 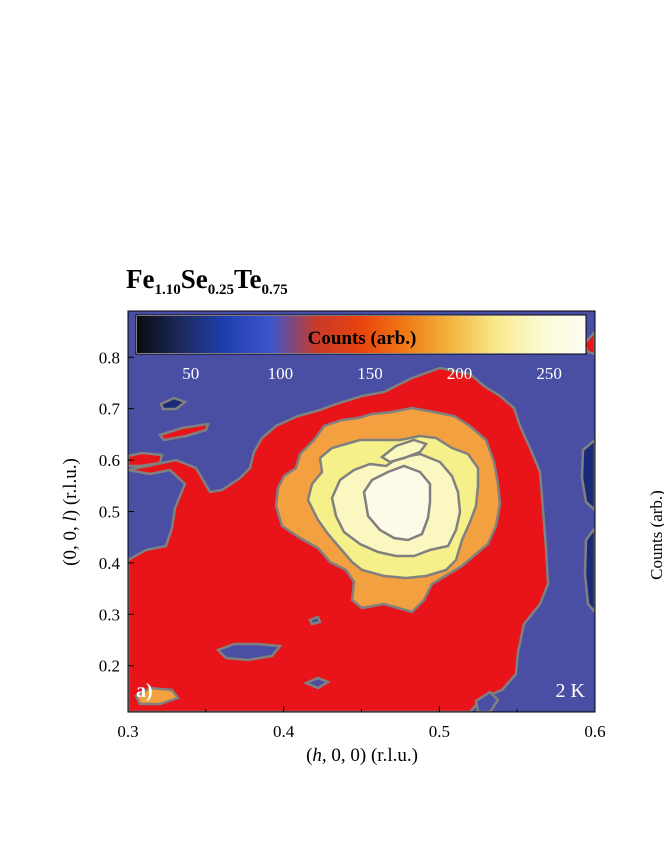 I want to click on colorbar-gradient, so click(x=361, y=334).